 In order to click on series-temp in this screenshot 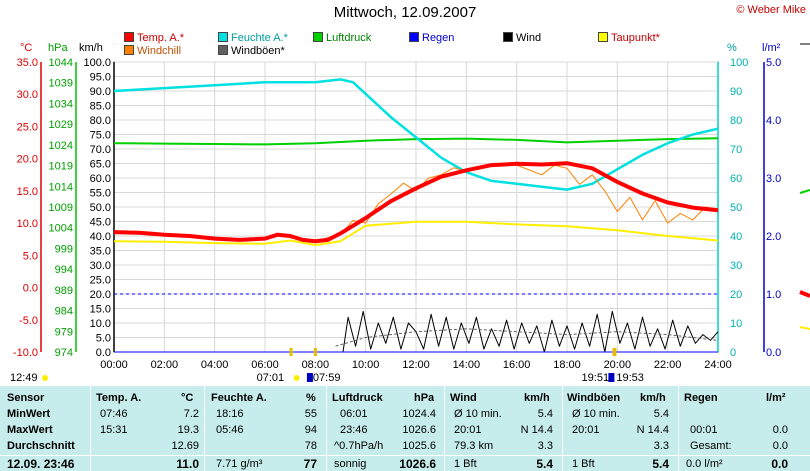, I will do `click(416, 202)`.